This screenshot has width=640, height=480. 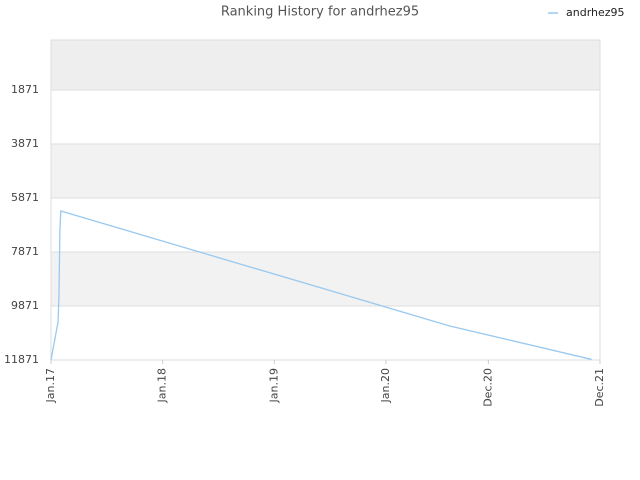 I want to click on x-tick-label: Jan.20, so click(x=385, y=385).